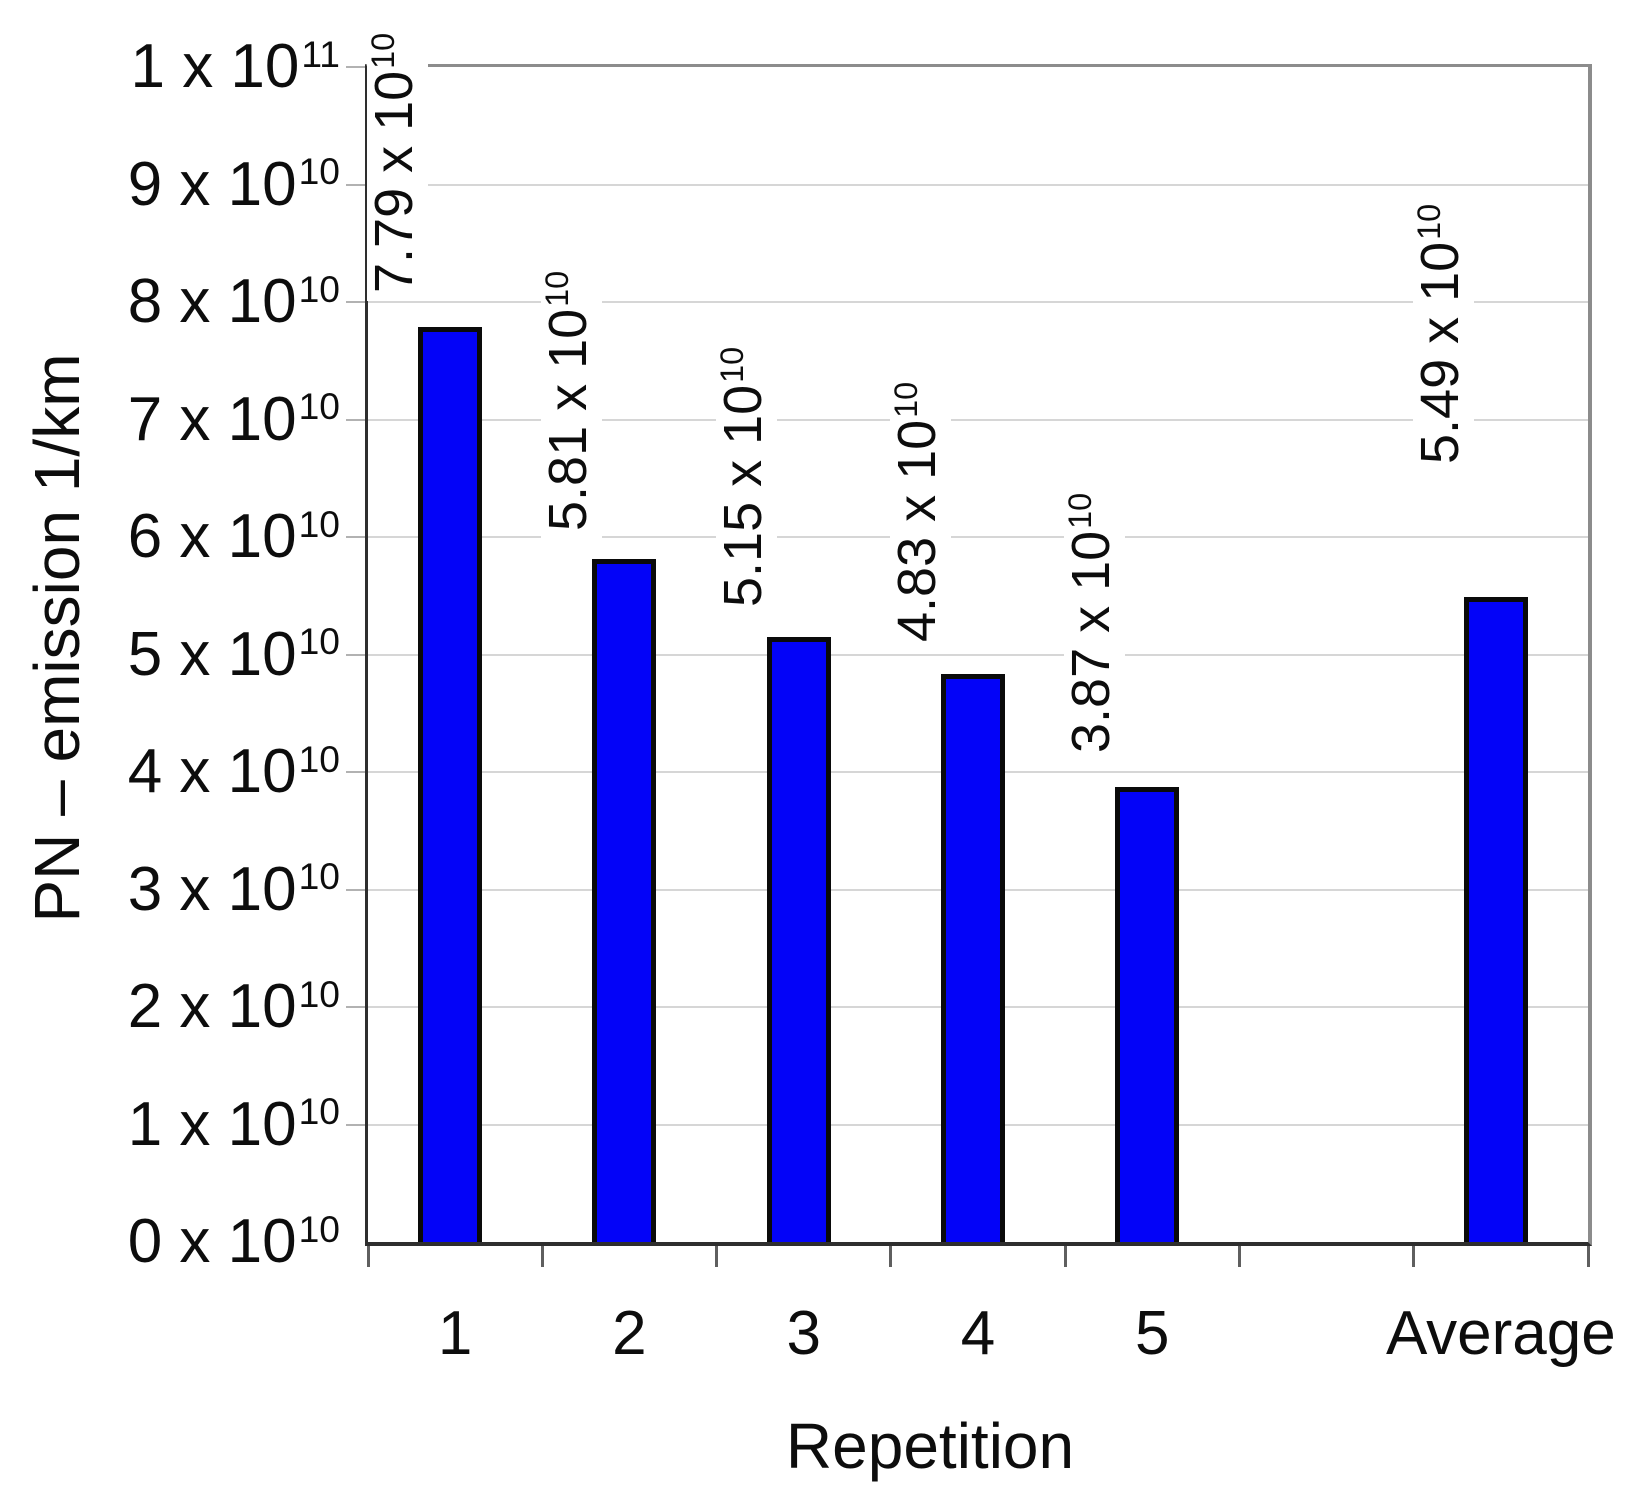 The width and height of the screenshot is (1632, 1506). What do you see at coordinates (455, 1333) in the screenshot?
I see `x-tick-label: 1` at bounding box center [455, 1333].